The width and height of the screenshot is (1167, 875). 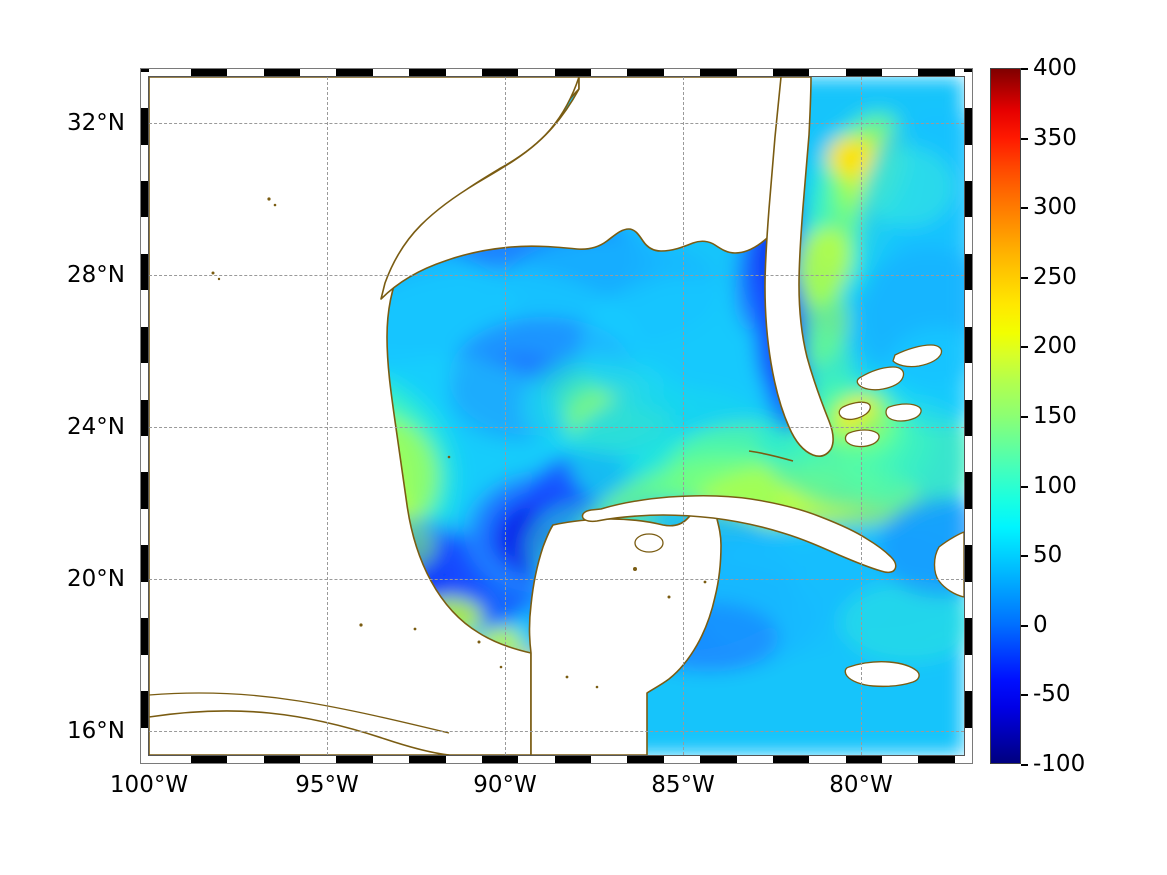 What do you see at coordinates (149, 785) in the screenshot?
I see `xtick-label-0: 100°W` at bounding box center [149, 785].